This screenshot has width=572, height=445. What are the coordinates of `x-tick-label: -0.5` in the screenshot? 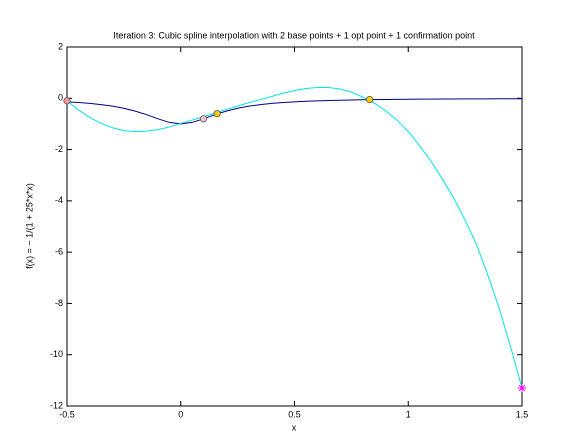 It's located at (67, 414).